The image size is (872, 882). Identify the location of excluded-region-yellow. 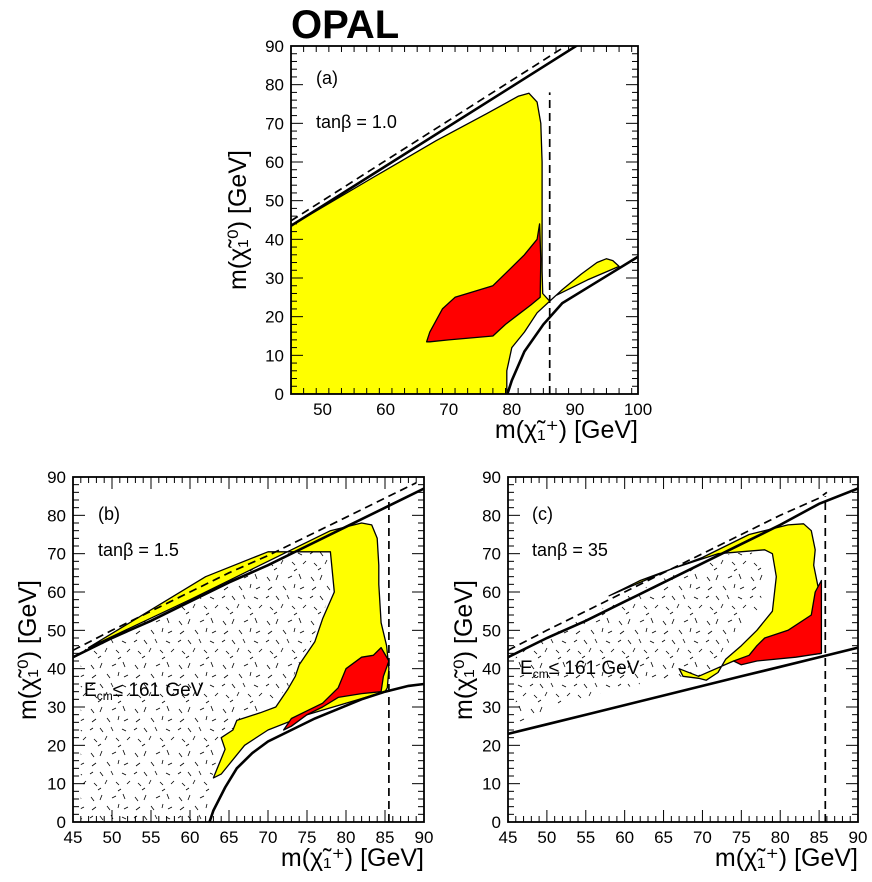
(455, 243).